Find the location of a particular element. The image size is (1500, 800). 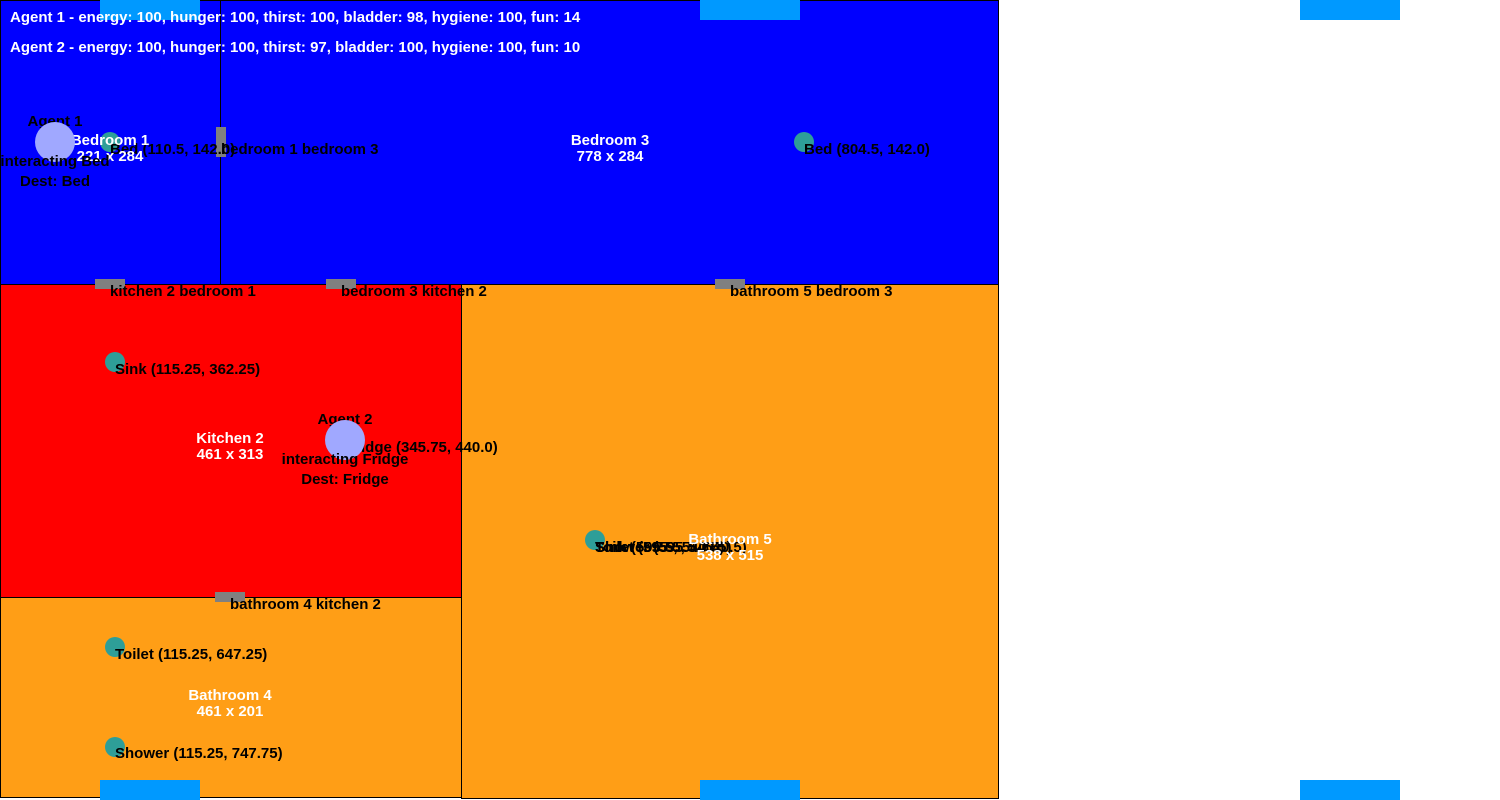

door-label-bathroom4-kitchen2: bathroom 4 kitchen 2 is located at coordinates (305, 604).